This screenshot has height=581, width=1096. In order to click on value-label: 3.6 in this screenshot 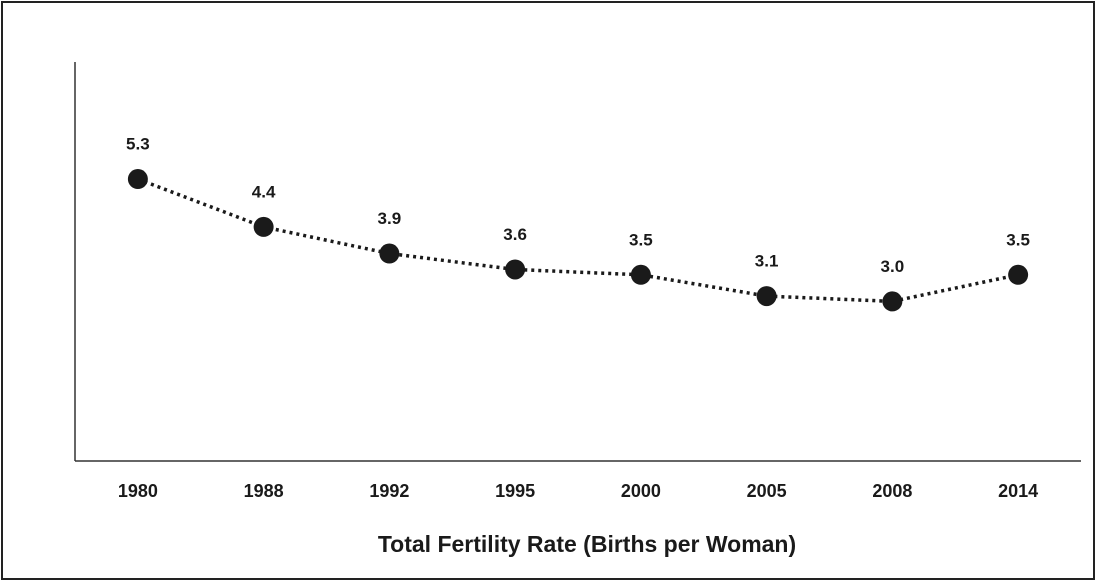, I will do `click(515, 234)`.